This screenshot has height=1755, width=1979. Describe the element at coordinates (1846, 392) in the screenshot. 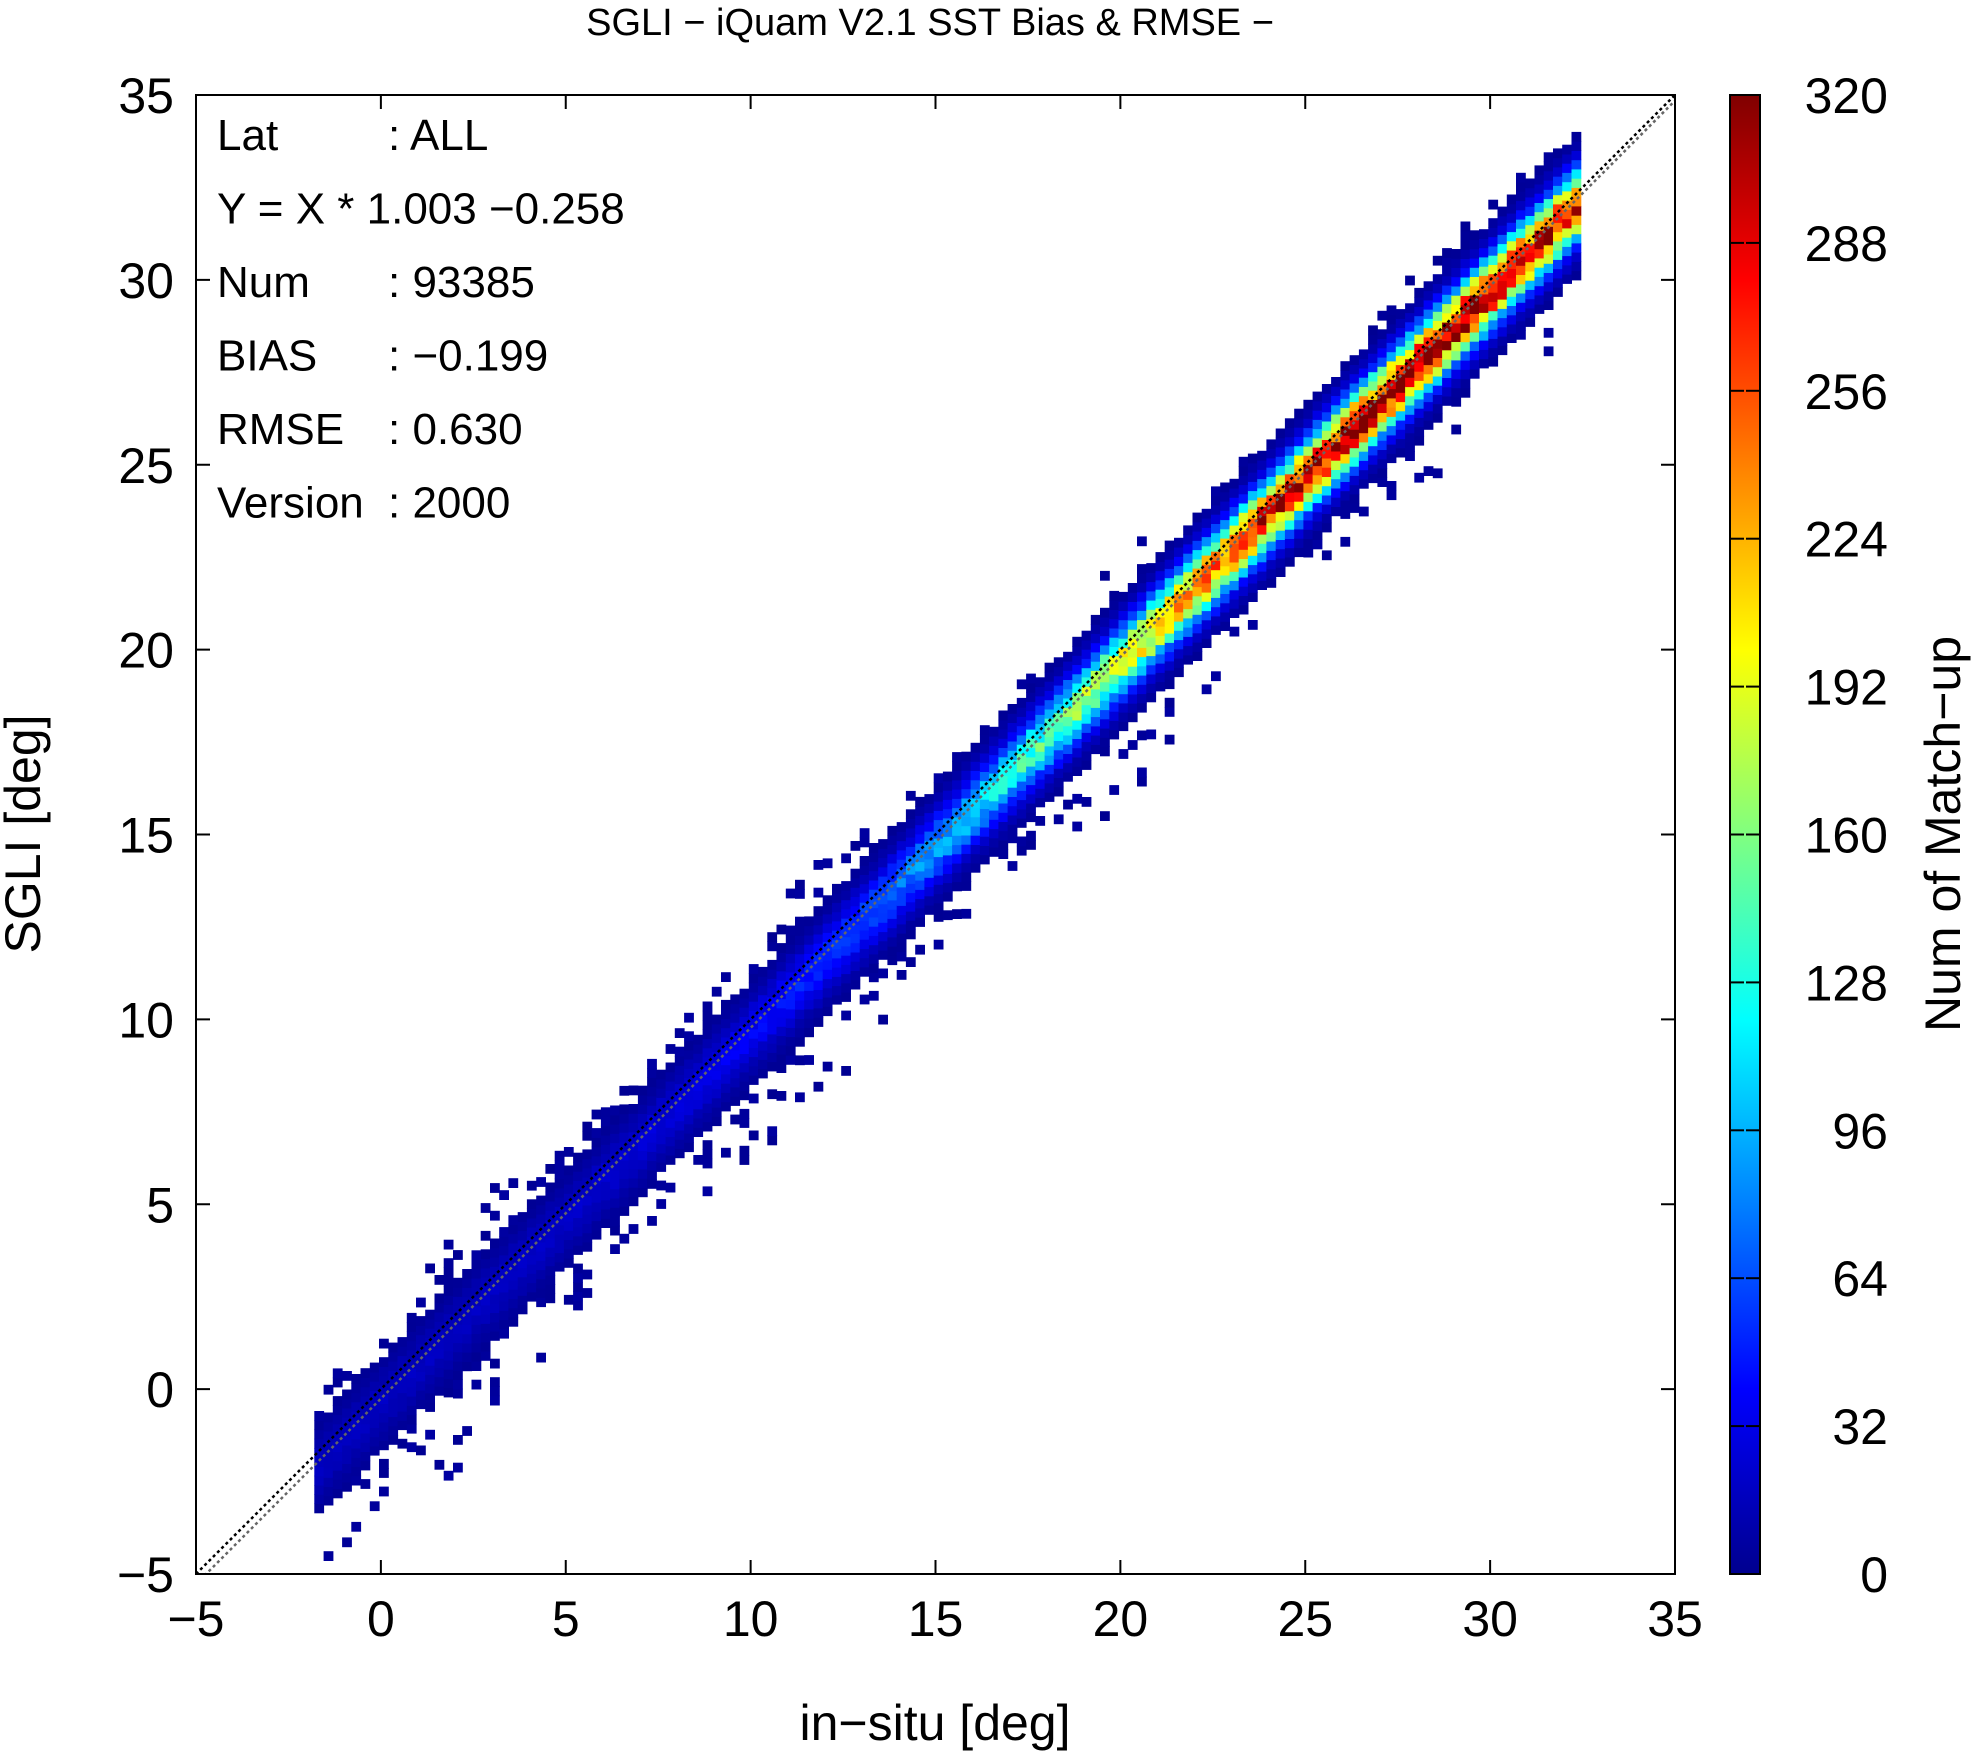

I see `colorbar-tick-label: 256` at that location.